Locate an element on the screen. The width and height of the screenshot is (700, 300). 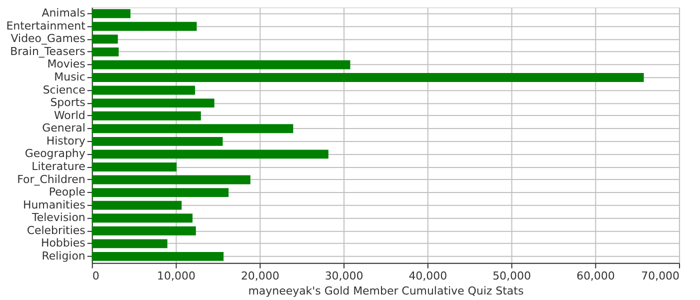
x-tick-label: 60,000 is located at coordinates (595, 275).